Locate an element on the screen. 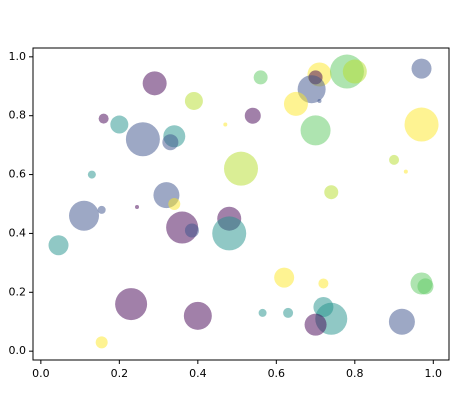  y-tick-label: 0.4 is located at coordinates (18, 232).